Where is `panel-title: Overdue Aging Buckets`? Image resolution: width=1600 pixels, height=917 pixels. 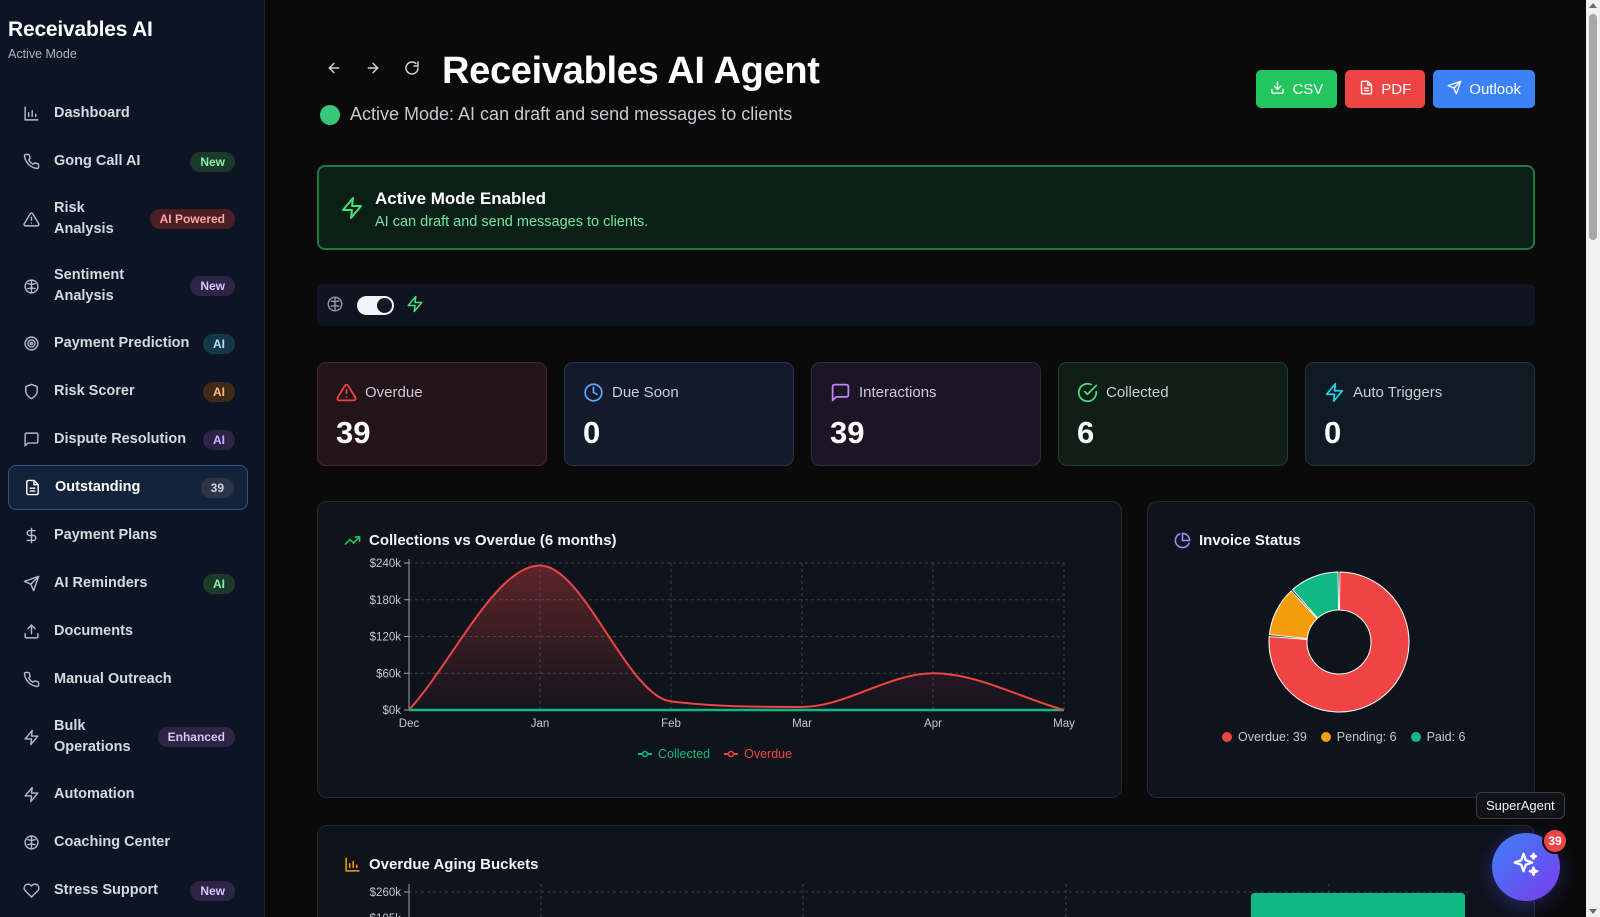 panel-title: Overdue Aging Buckets is located at coordinates (441, 864).